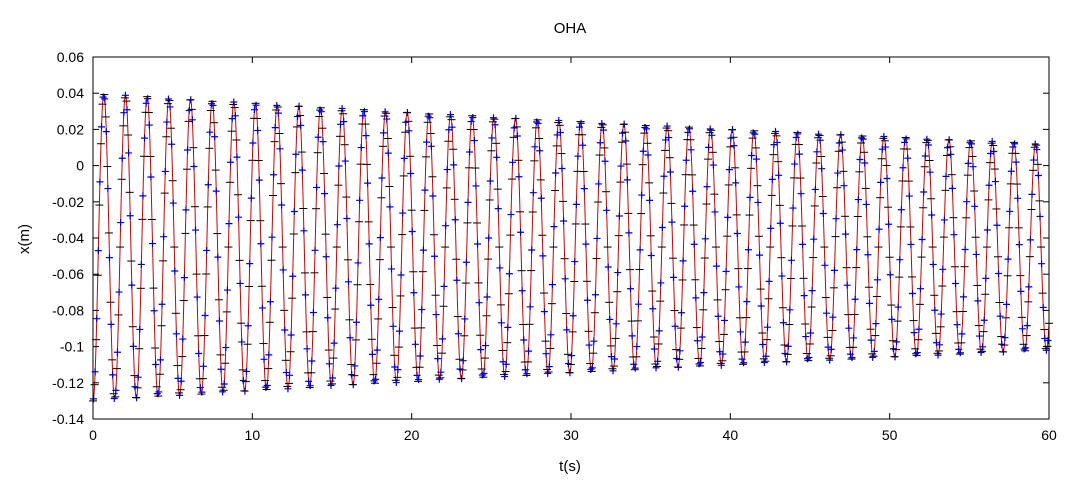  Describe the element at coordinates (890, 435) in the screenshot. I see `x-tick-label: 50` at that location.